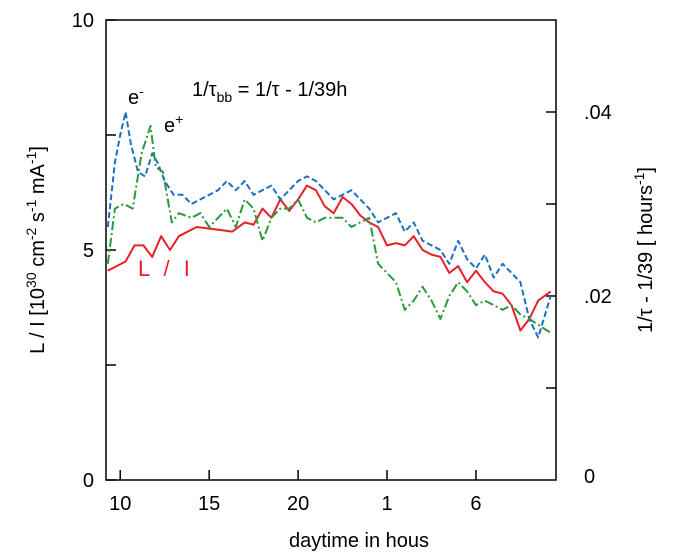 The image size is (676, 559). What do you see at coordinates (120, 504) in the screenshot?
I see `bottom-tick-label: 10` at bounding box center [120, 504].